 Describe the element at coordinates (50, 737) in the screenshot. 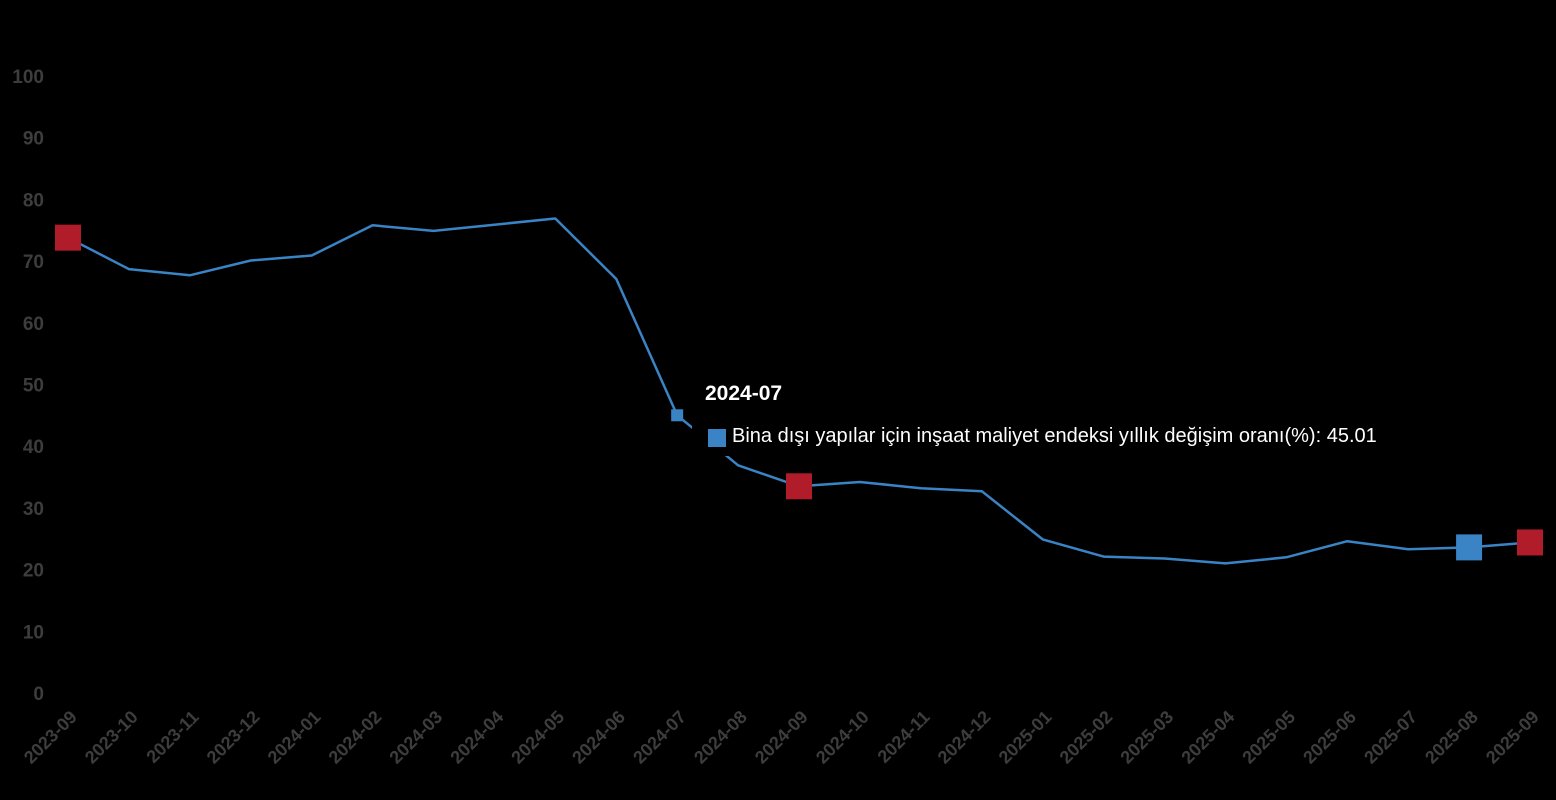

I see `x-tick-label: 2023-09` at that location.